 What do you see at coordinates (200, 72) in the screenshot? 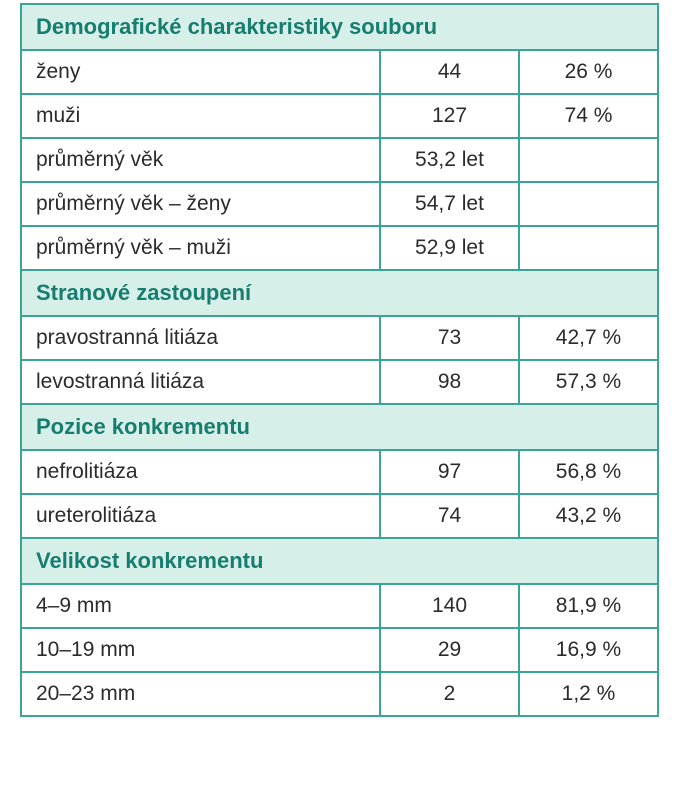
I see `row-label: ženy` at bounding box center [200, 72].